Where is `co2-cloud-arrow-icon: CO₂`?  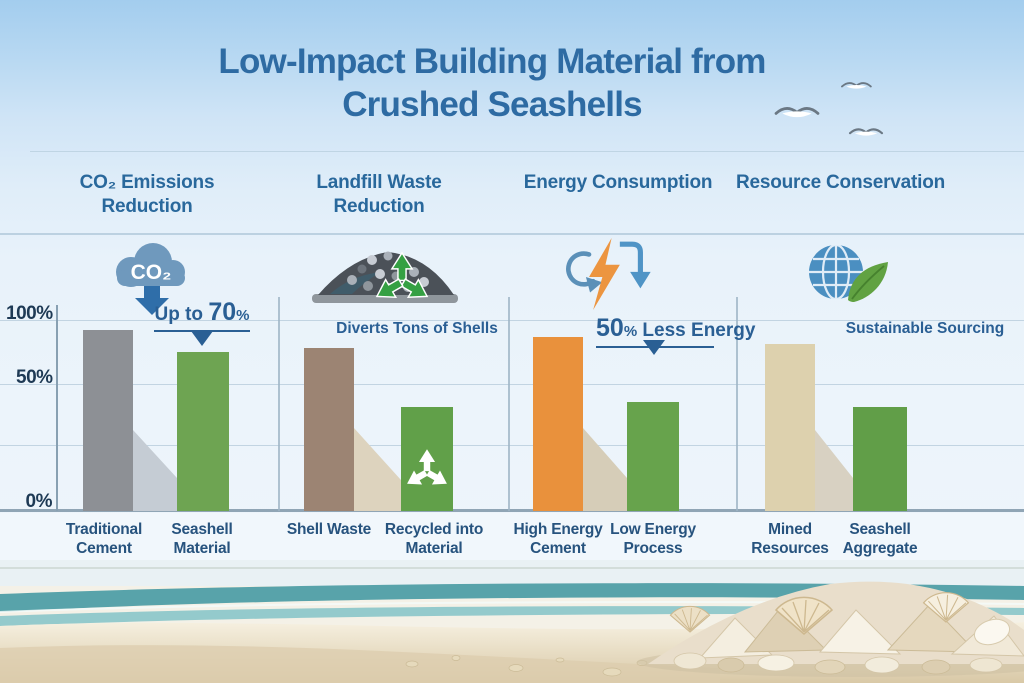 co2-cloud-arrow-icon: CO₂ is located at coordinates (150, 279).